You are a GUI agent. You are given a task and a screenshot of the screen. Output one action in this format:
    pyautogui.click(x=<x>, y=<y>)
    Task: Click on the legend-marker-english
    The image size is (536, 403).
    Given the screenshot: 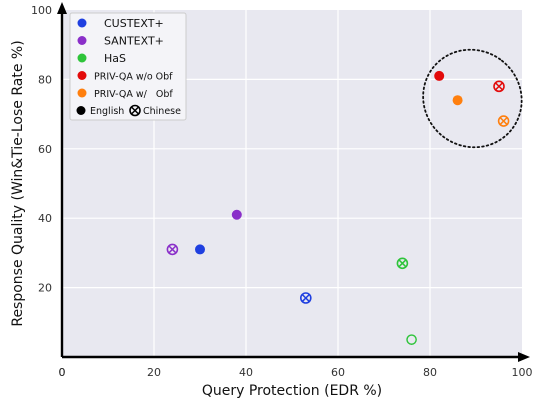 What is the action you would take?
    pyautogui.click(x=81, y=110)
    